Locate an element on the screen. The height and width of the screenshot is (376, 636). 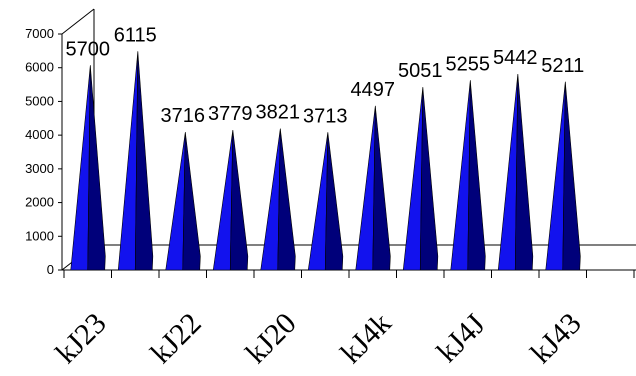
category-label: kJ4J is located at coordinates (460, 338).